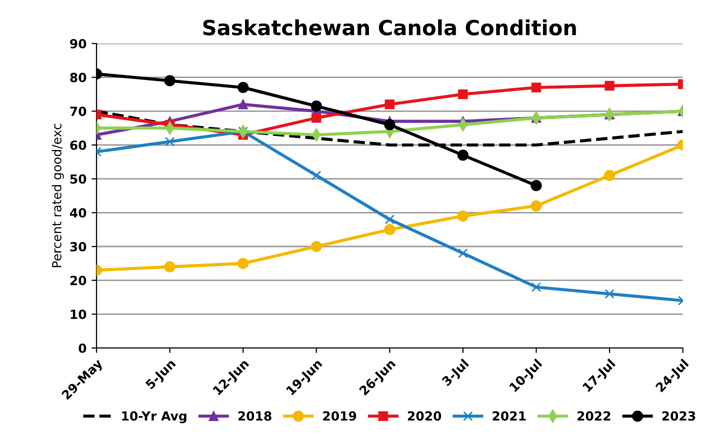  Describe the element at coordinates (78, 111) in the screenshot. I see `y-tick-label: 70` at that location.